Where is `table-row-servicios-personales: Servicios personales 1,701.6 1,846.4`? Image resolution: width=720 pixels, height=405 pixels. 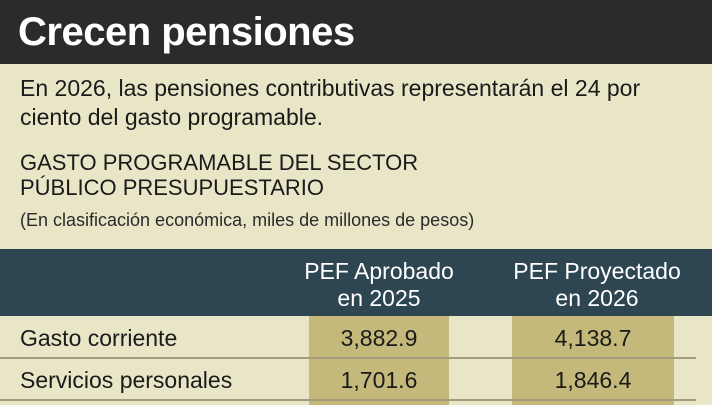
table-row-servicios-personales: Servicios personales 1,701.6 1,846.4 is located at coordinates (356, 379).